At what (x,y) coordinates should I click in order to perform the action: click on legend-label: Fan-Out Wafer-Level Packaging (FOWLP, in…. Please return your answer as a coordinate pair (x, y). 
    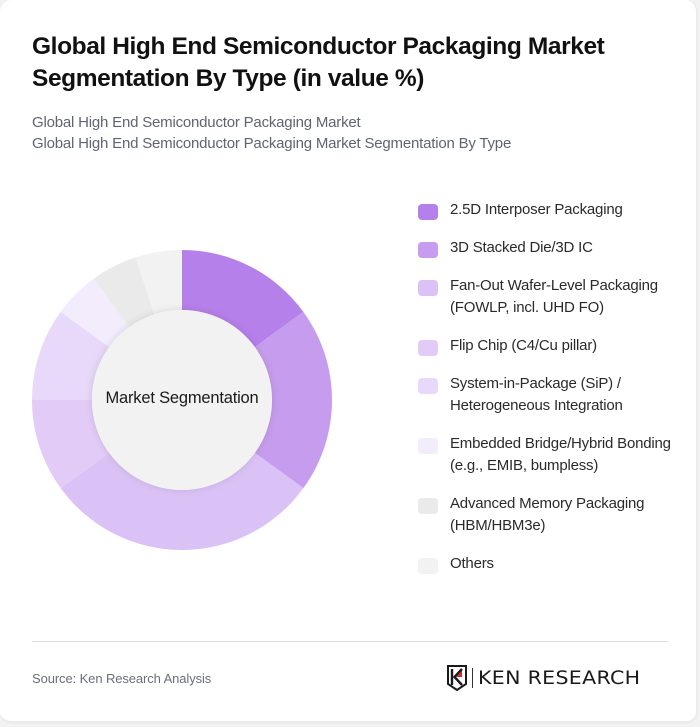
    Looking at the image, I should click on (554, 296).